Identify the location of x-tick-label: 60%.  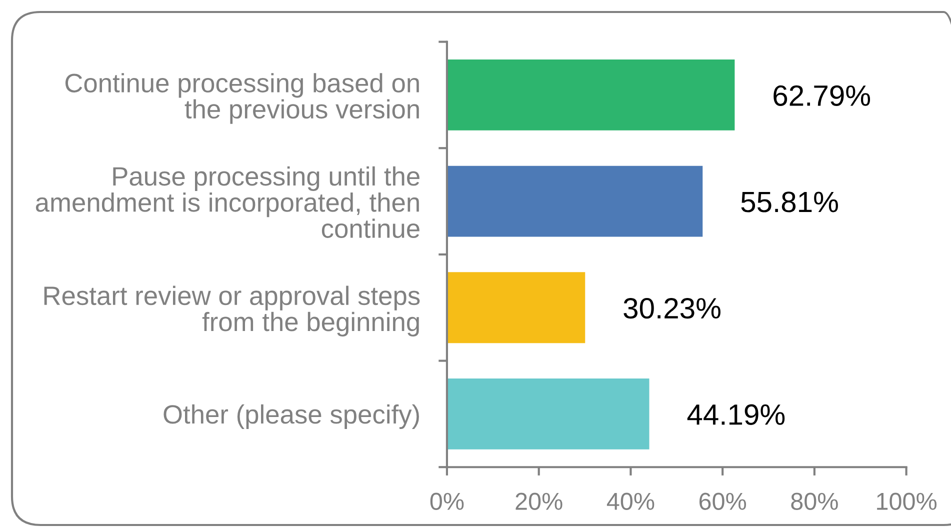
(722, 501).